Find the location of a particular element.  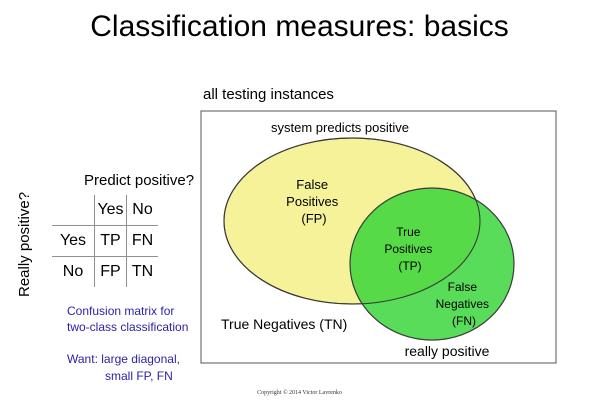

really-positive-axis-label: Really positive? is located at coordinates (24, 244).